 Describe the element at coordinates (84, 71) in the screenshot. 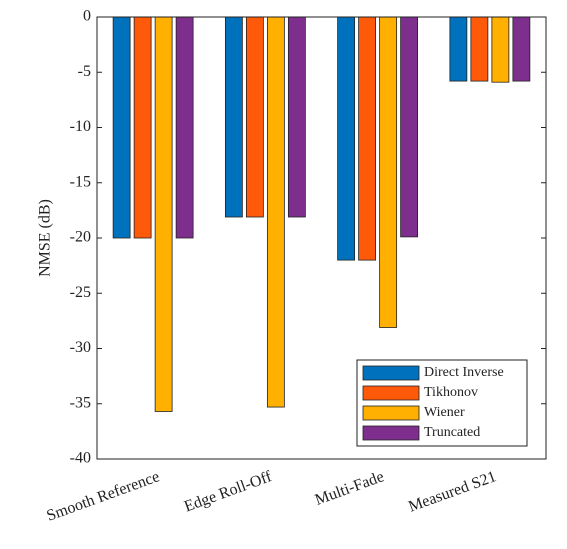

I see `y-tick-label: -5` at that location.